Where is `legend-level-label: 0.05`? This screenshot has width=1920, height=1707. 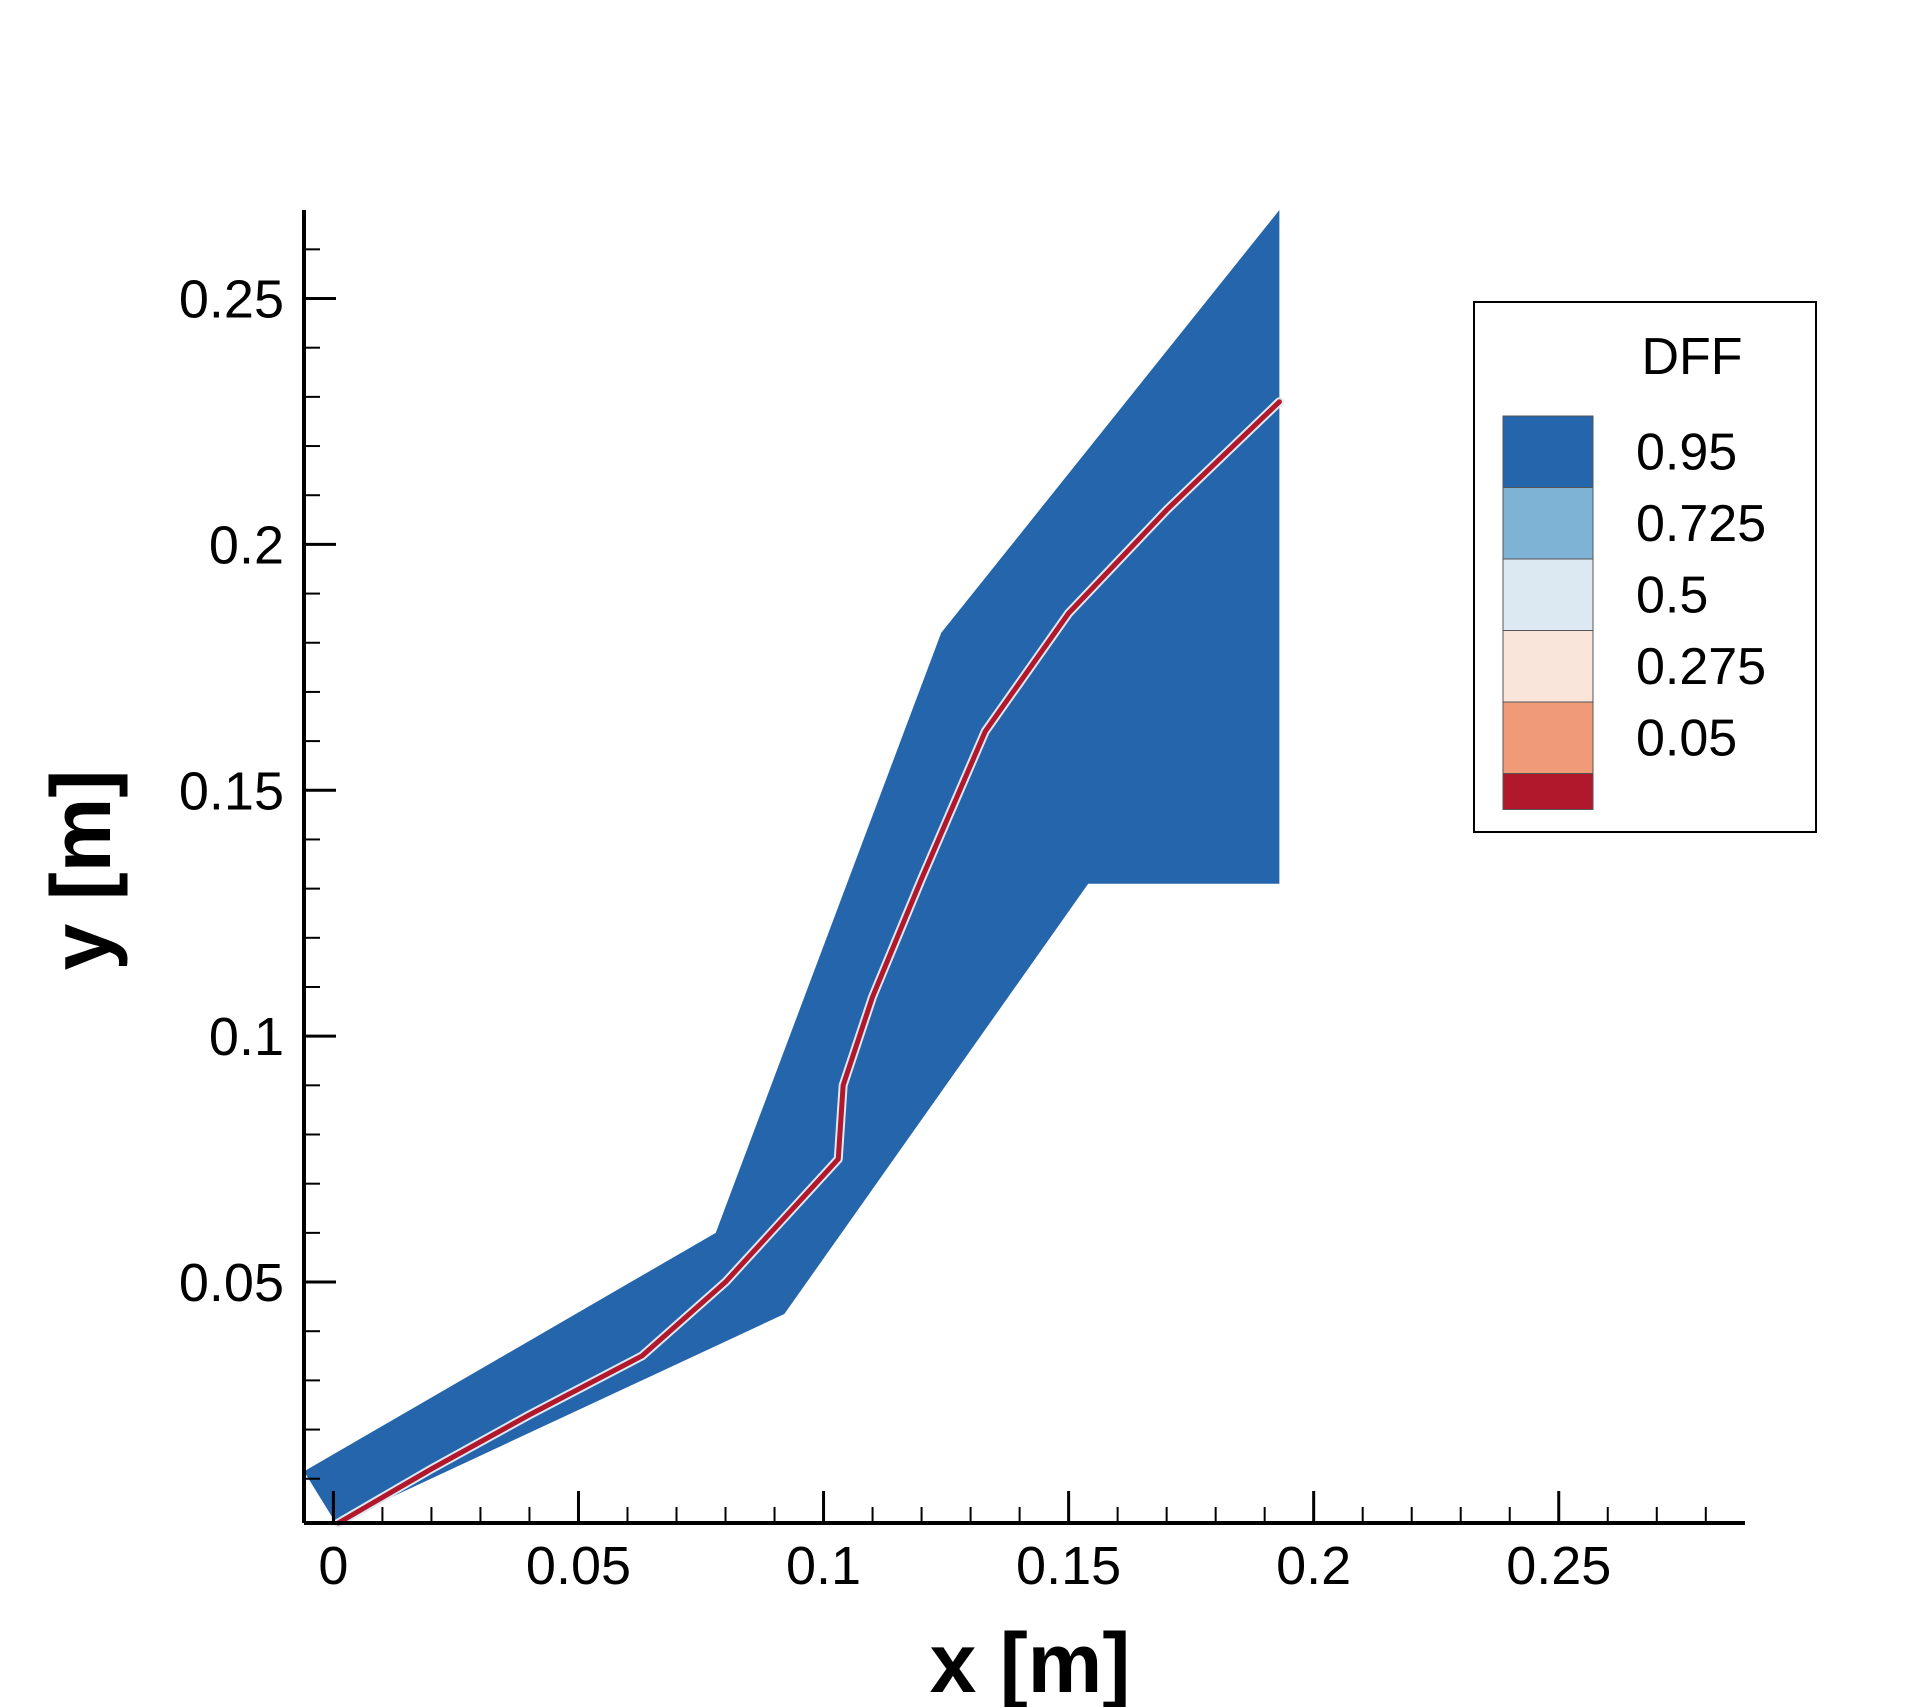
legend-level-label: 0.05 is located at coordinates (1686, 739).